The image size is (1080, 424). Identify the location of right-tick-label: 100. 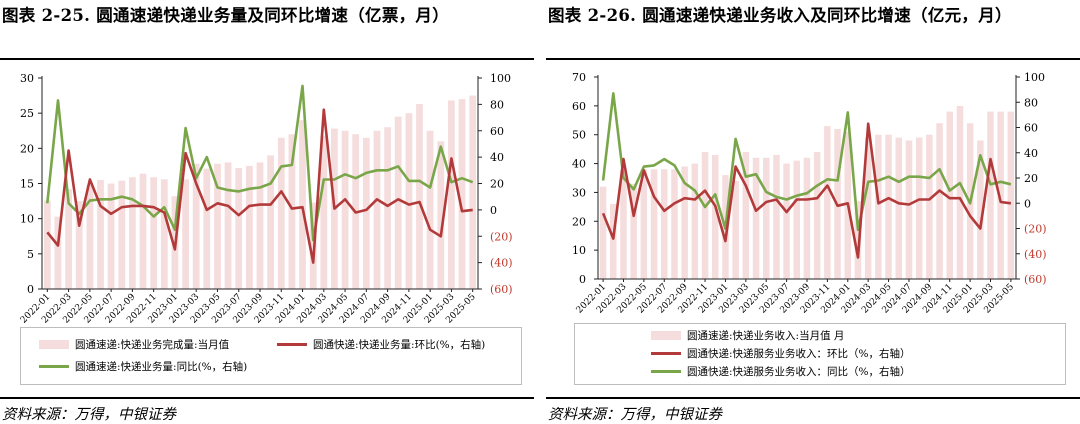
(1034, 77).